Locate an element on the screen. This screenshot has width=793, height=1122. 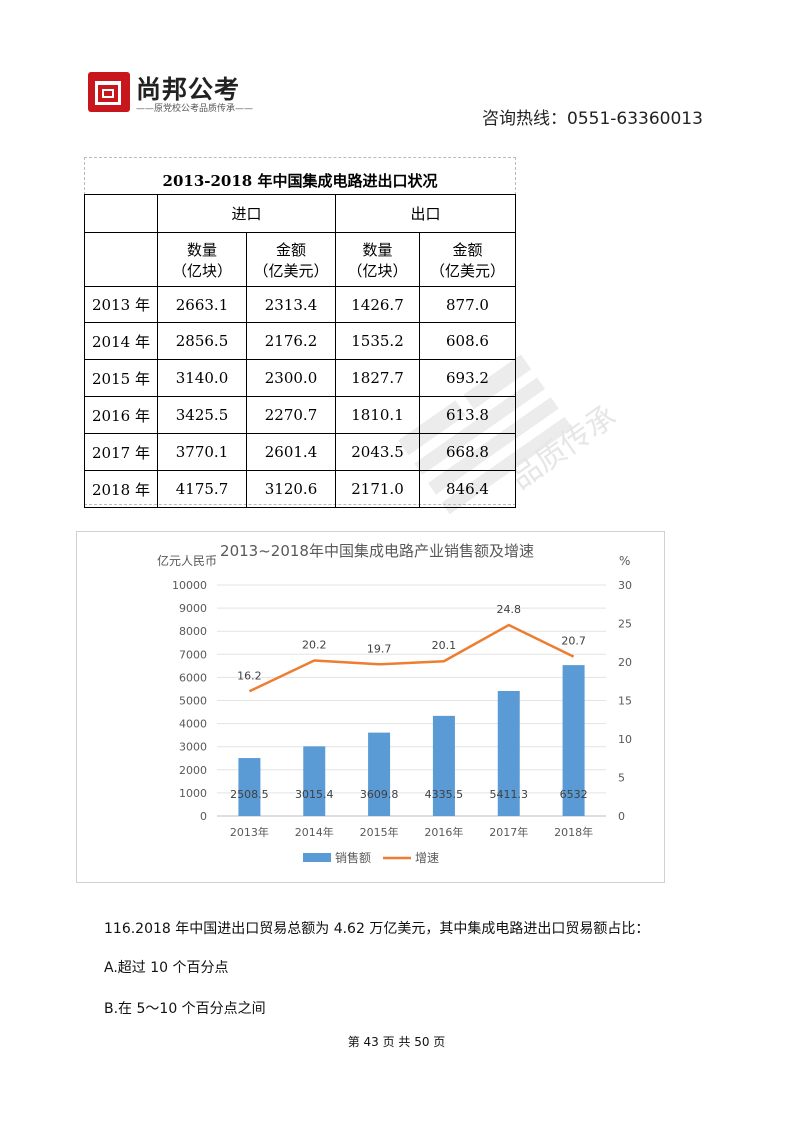
cell-import-amt: 2601.4 is located at coordinates (291, 452).